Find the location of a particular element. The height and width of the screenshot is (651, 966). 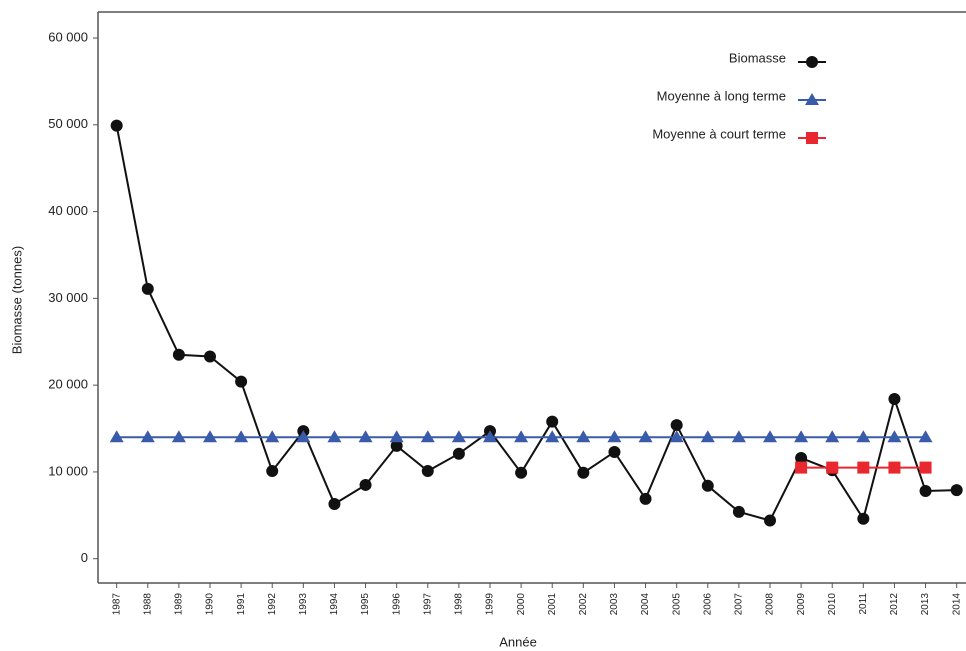

y-tick-label: 20 000 is located at coordinates (68, 384).